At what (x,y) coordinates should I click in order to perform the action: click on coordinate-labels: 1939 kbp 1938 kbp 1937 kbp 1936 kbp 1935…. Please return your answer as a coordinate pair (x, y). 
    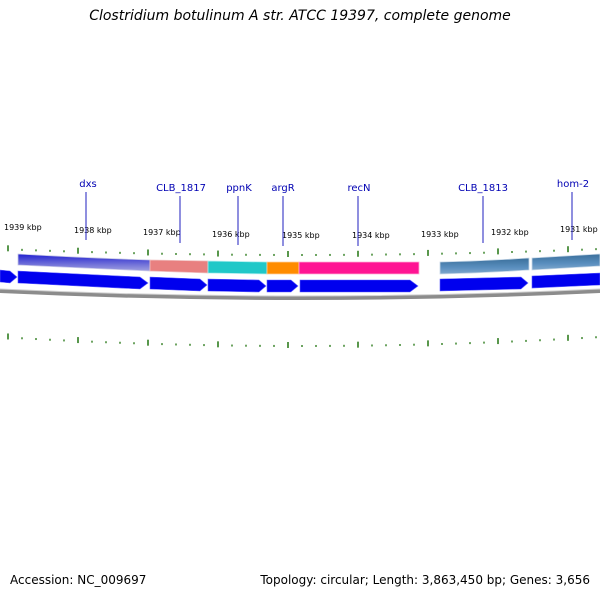
    Looking at the image, I should click on (301, 231).